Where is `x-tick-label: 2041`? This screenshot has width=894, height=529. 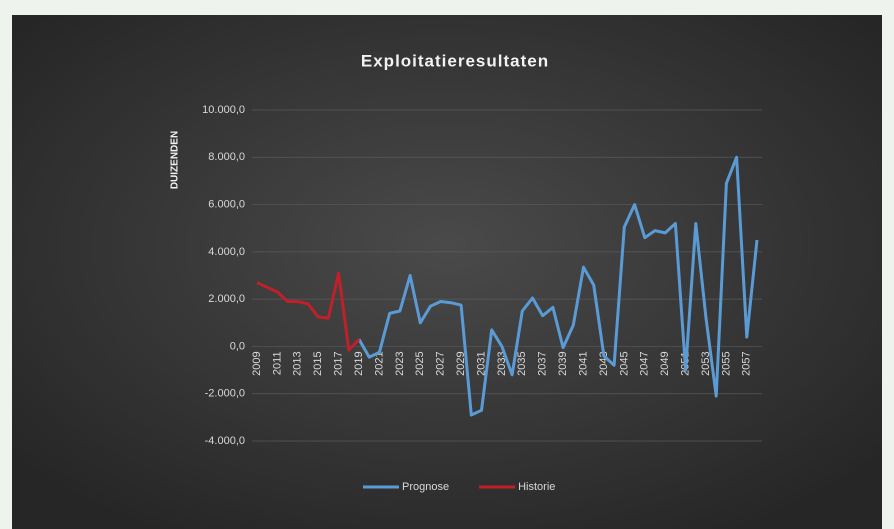
x-tick-label: 2041 is located at coordinates (583, 363).